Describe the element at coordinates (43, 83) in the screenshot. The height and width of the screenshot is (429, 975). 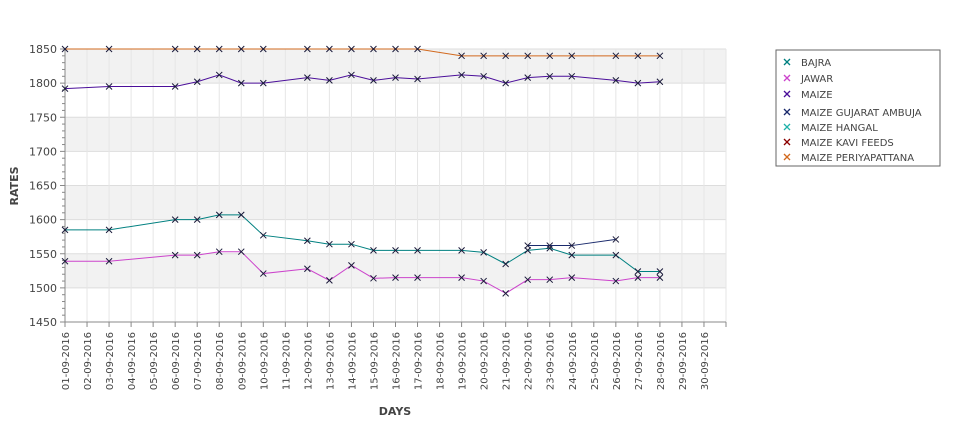
I see `y-tick-label: 1800` at that location.